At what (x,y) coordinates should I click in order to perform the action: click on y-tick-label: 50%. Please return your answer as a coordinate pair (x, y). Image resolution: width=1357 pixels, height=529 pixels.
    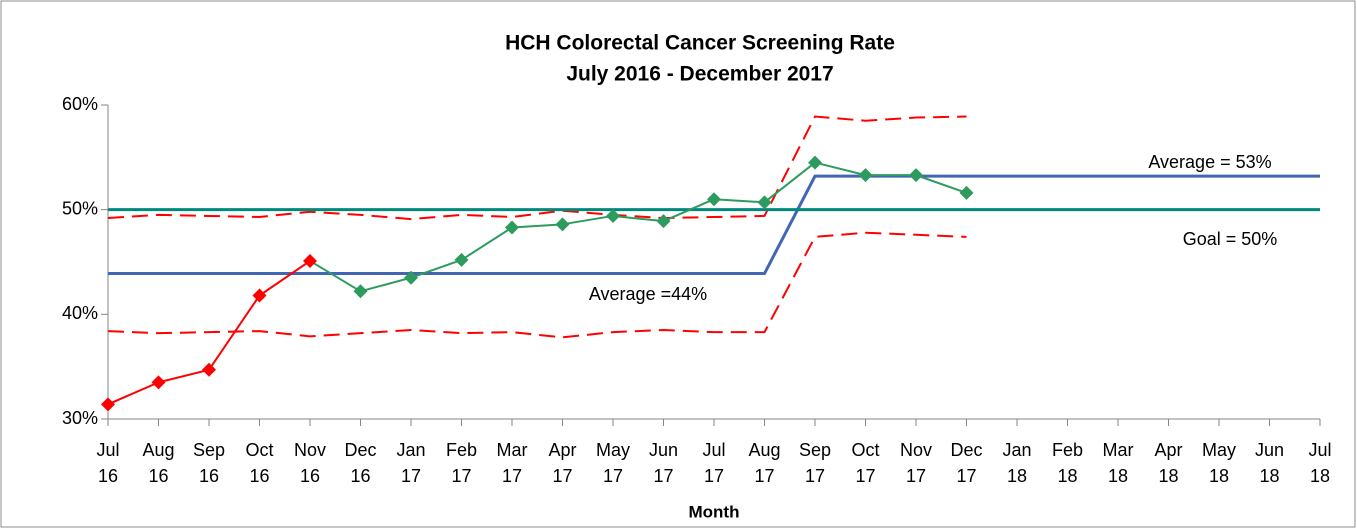
    Looking at the image, I should click on (80, 208).